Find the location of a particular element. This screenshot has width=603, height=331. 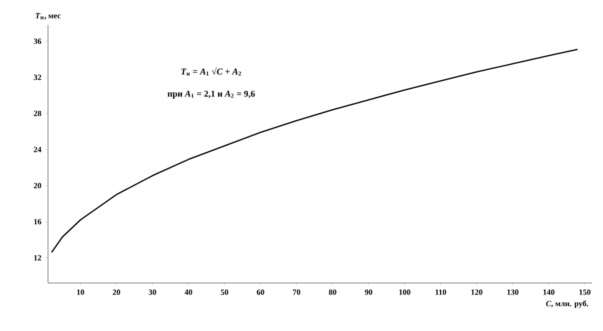

text: T$_{н}$ = A$_{1}$ √C + A$_{2}$ is located at coordinates (211, 71).